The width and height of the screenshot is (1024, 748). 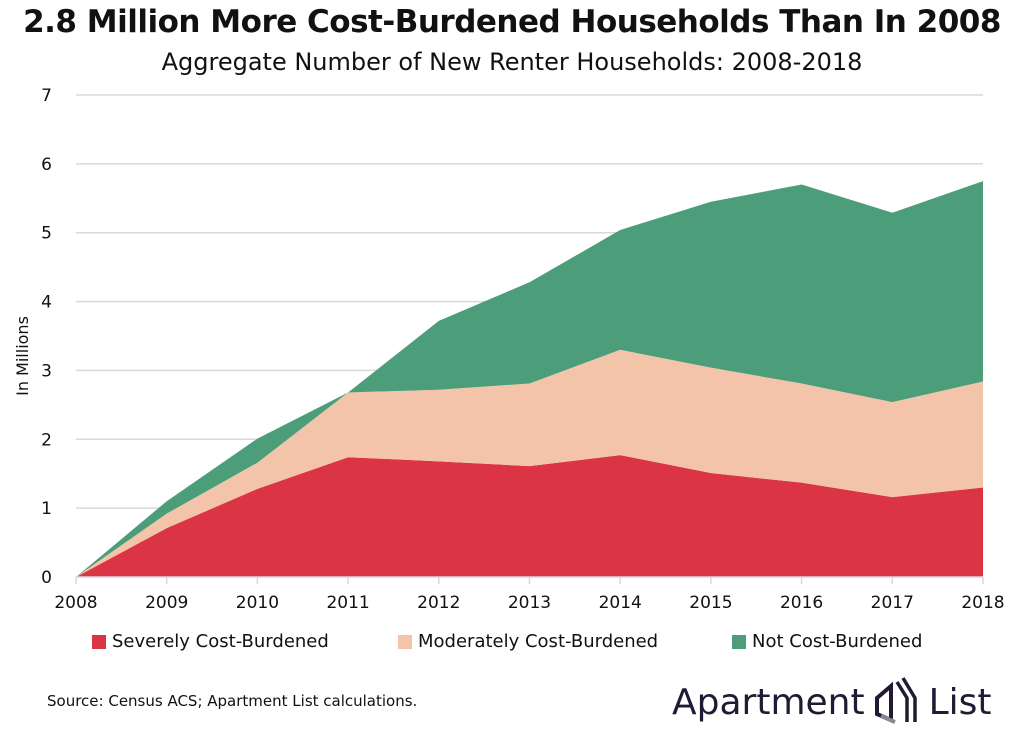 I want to click on legend-item-not: Not Cost-Burdened, so click(x=827, y=641).